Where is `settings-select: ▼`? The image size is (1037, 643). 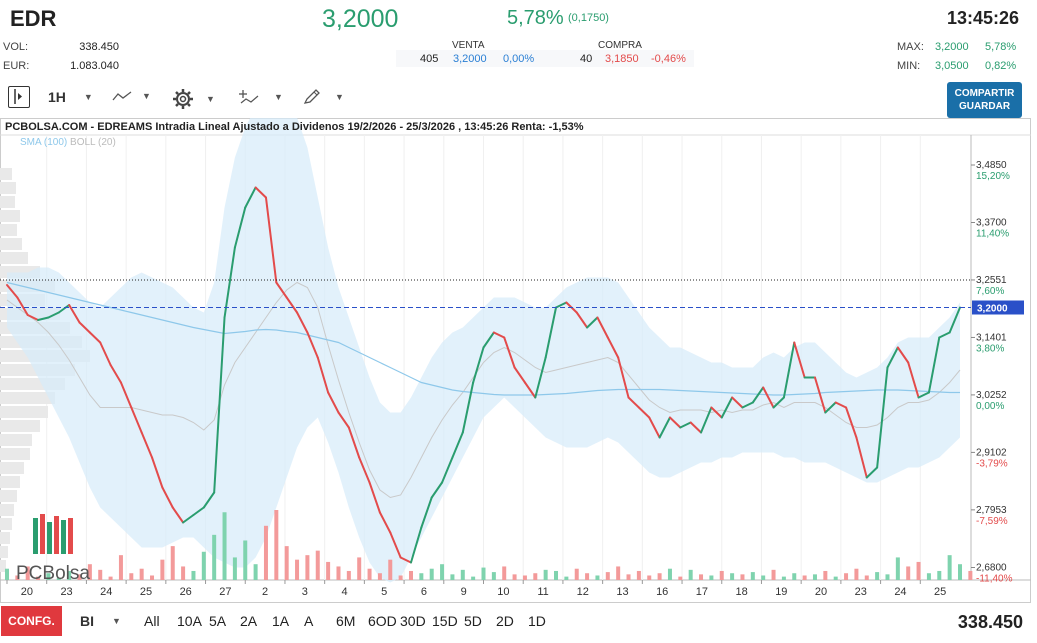
settings-select: ▼ is located at coordinates (193, 99).